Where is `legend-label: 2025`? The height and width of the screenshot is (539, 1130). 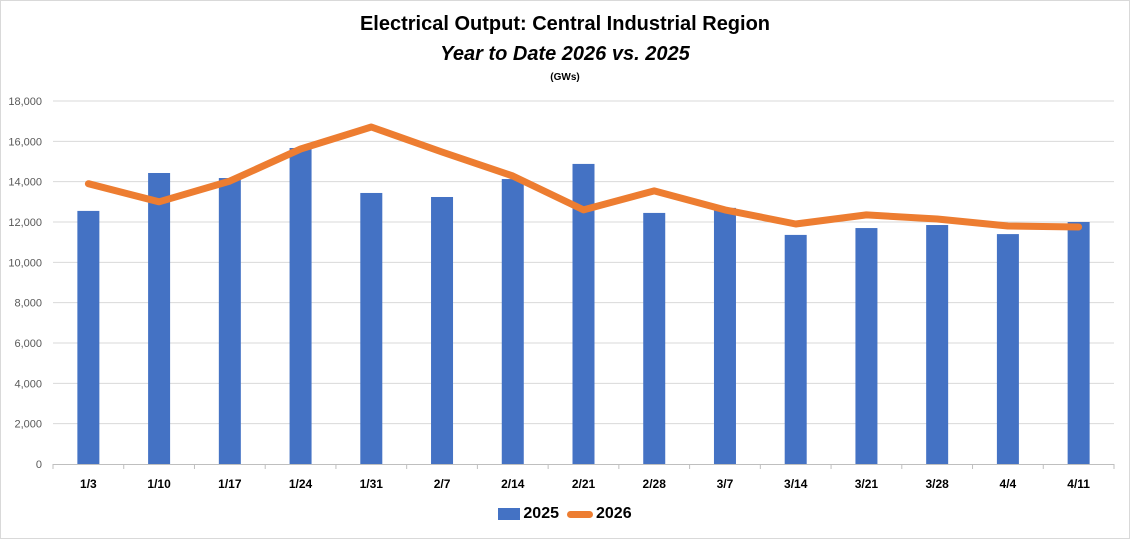
legend-label: 2025 is located at coordinates (541, 513).